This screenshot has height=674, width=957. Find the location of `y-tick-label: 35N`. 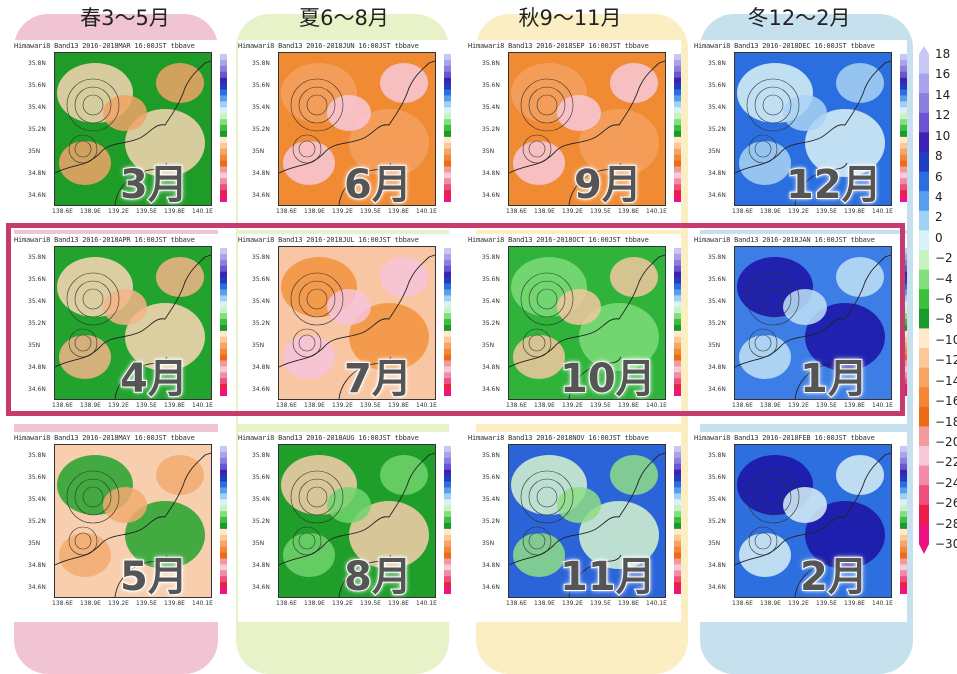

y-tick-label: 35N is located at coordinates (488, 543).